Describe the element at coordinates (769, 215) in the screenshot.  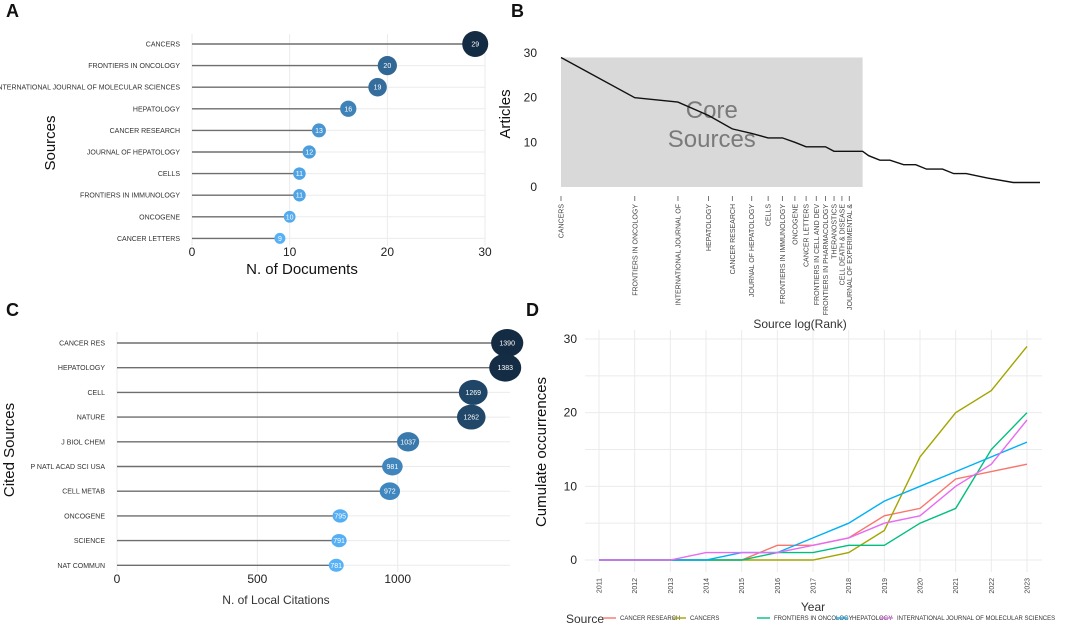
I see `source-rank-label: CELLS` at that location.